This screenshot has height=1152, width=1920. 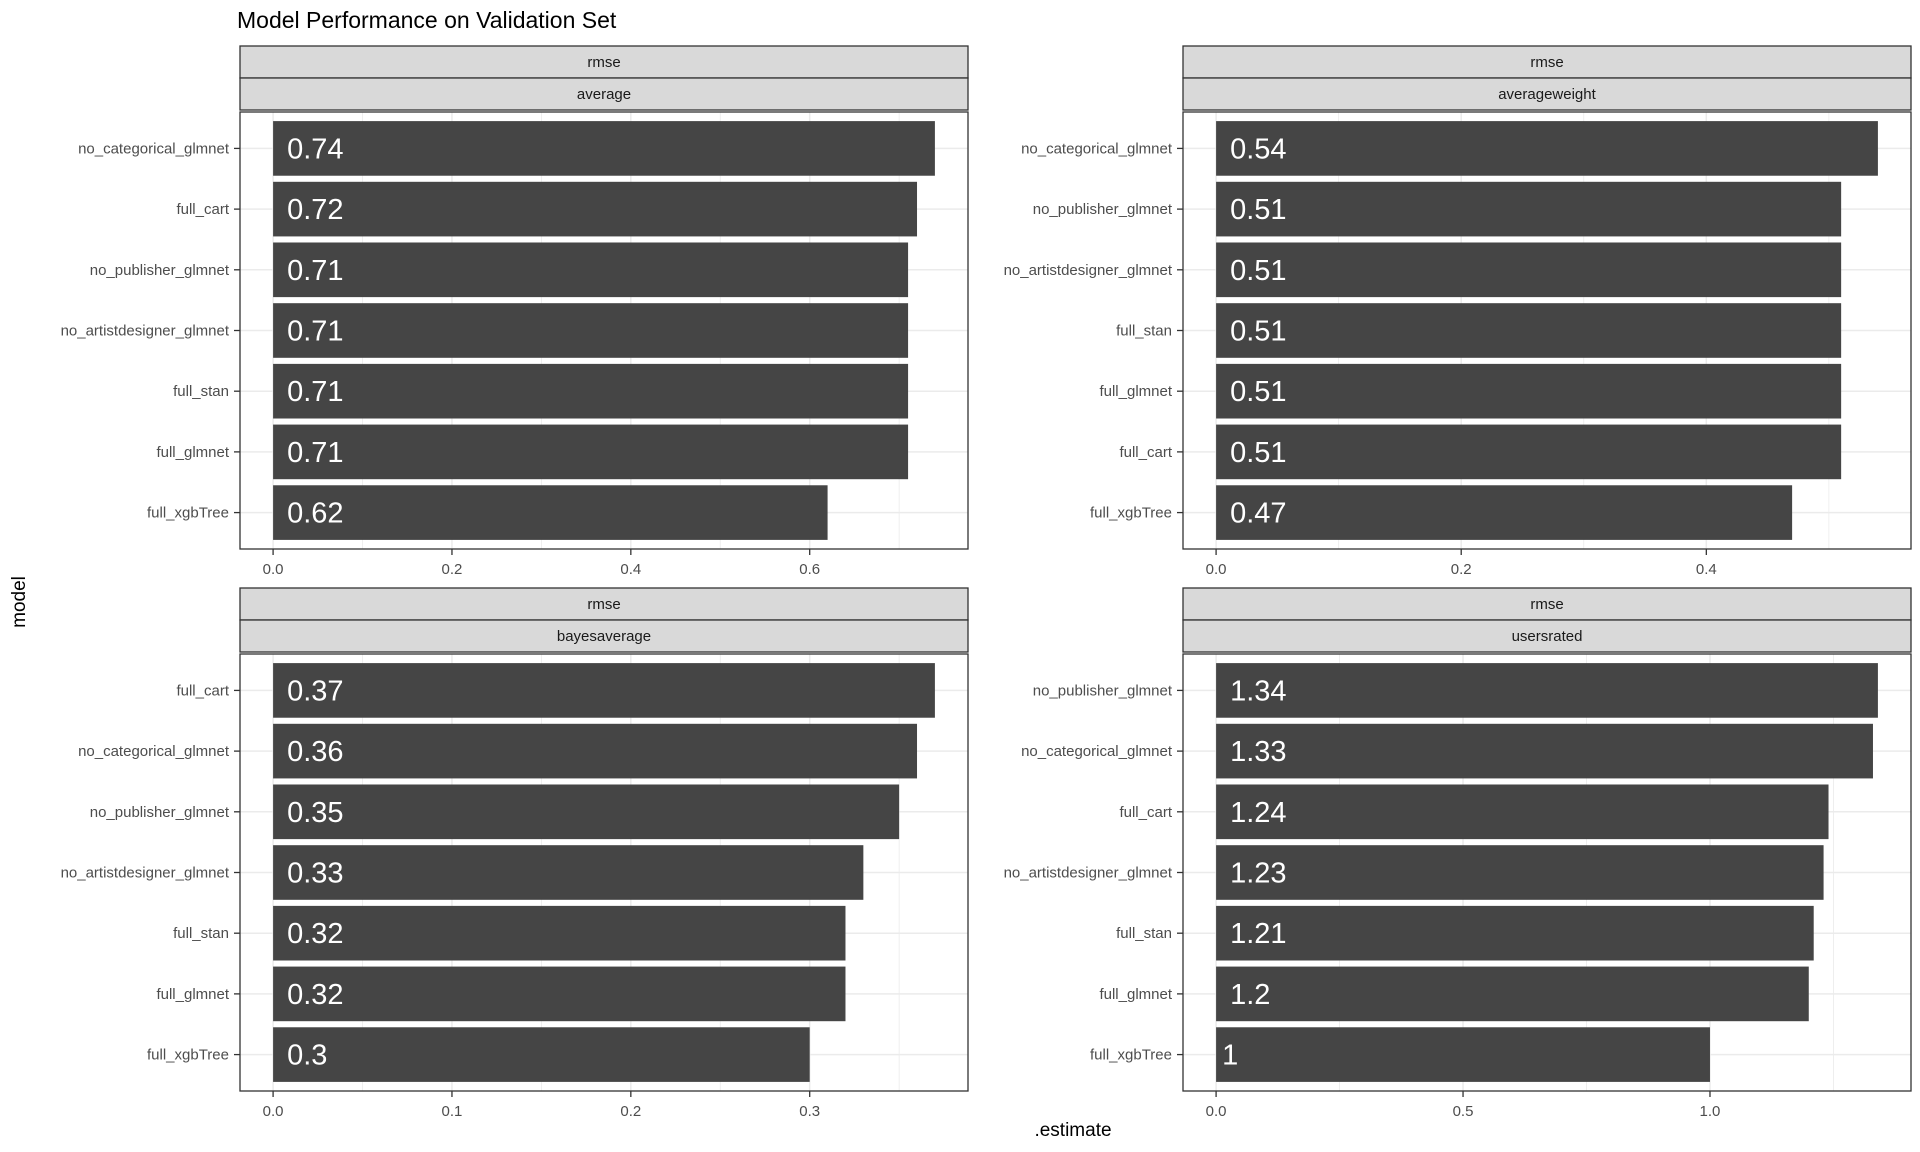 I want to click on bar-value-label: 0.35, so click(x=315, y=813).